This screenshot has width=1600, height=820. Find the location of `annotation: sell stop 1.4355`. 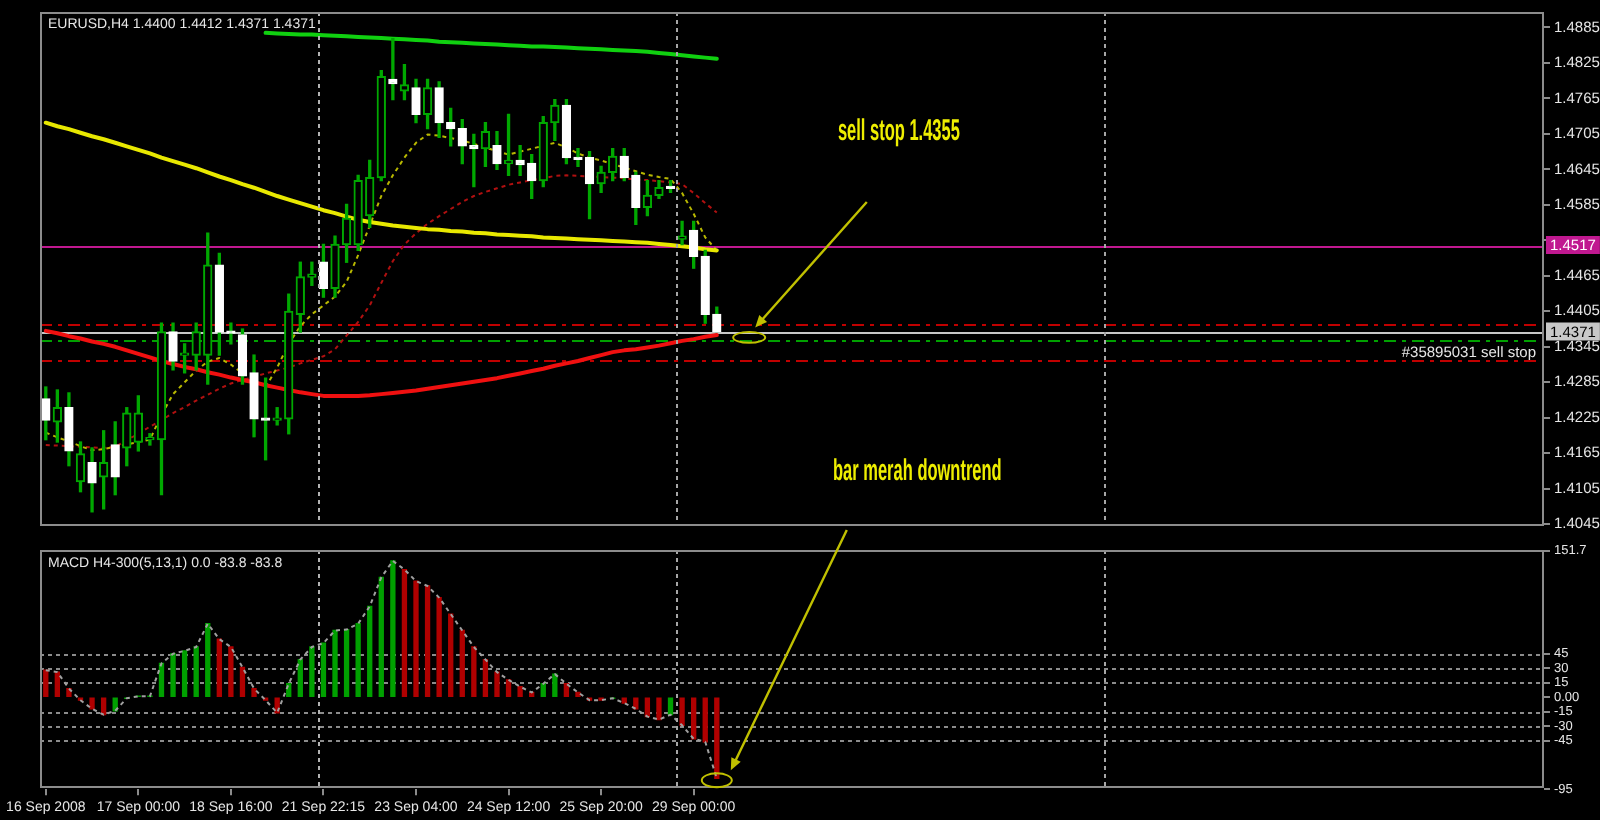

annotation: sell stop 1.4355 is located at coordinates (898, 131).